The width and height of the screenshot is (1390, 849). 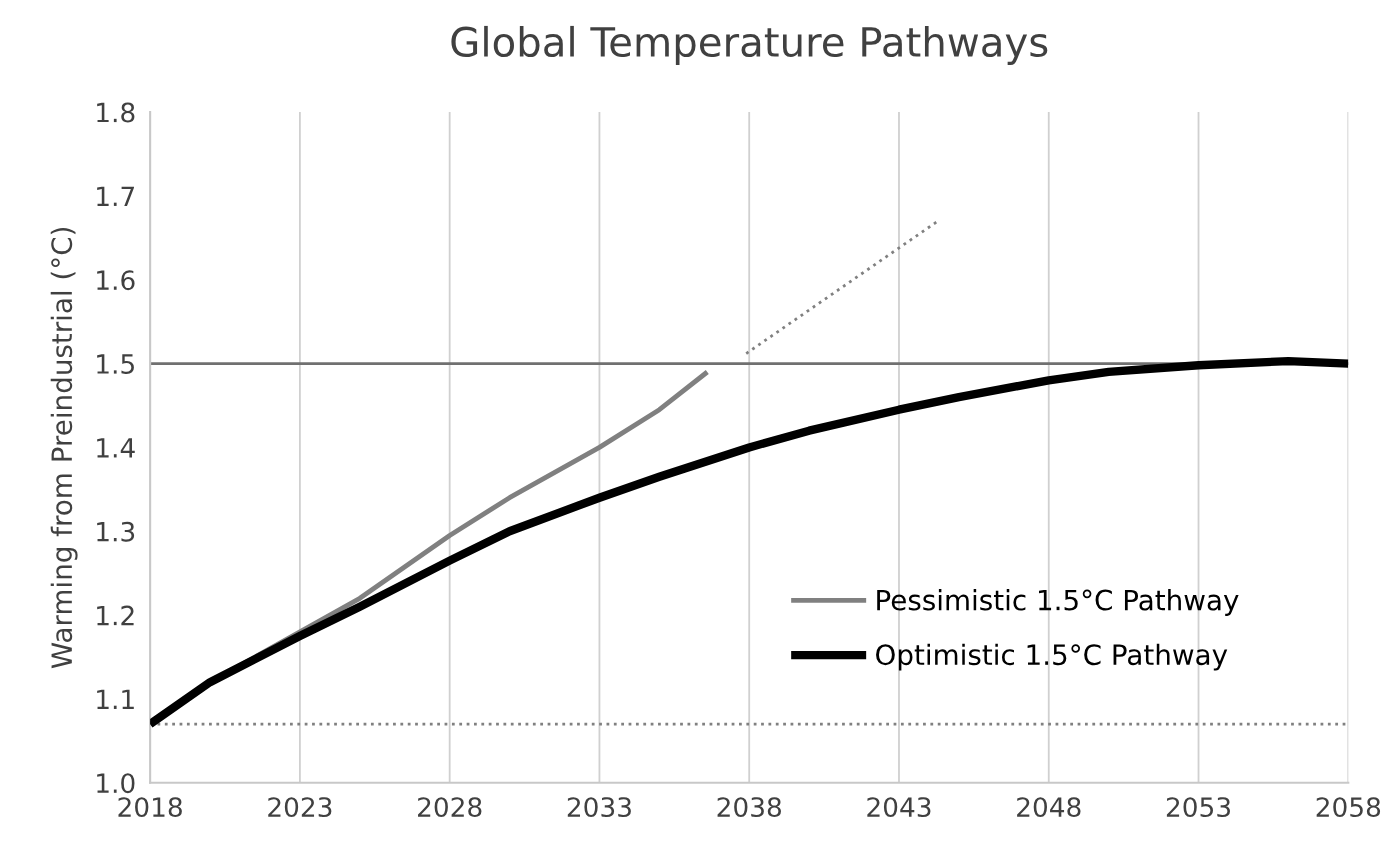 I want to click on y-tick-label: 1.6, so click(x=116, y=280).